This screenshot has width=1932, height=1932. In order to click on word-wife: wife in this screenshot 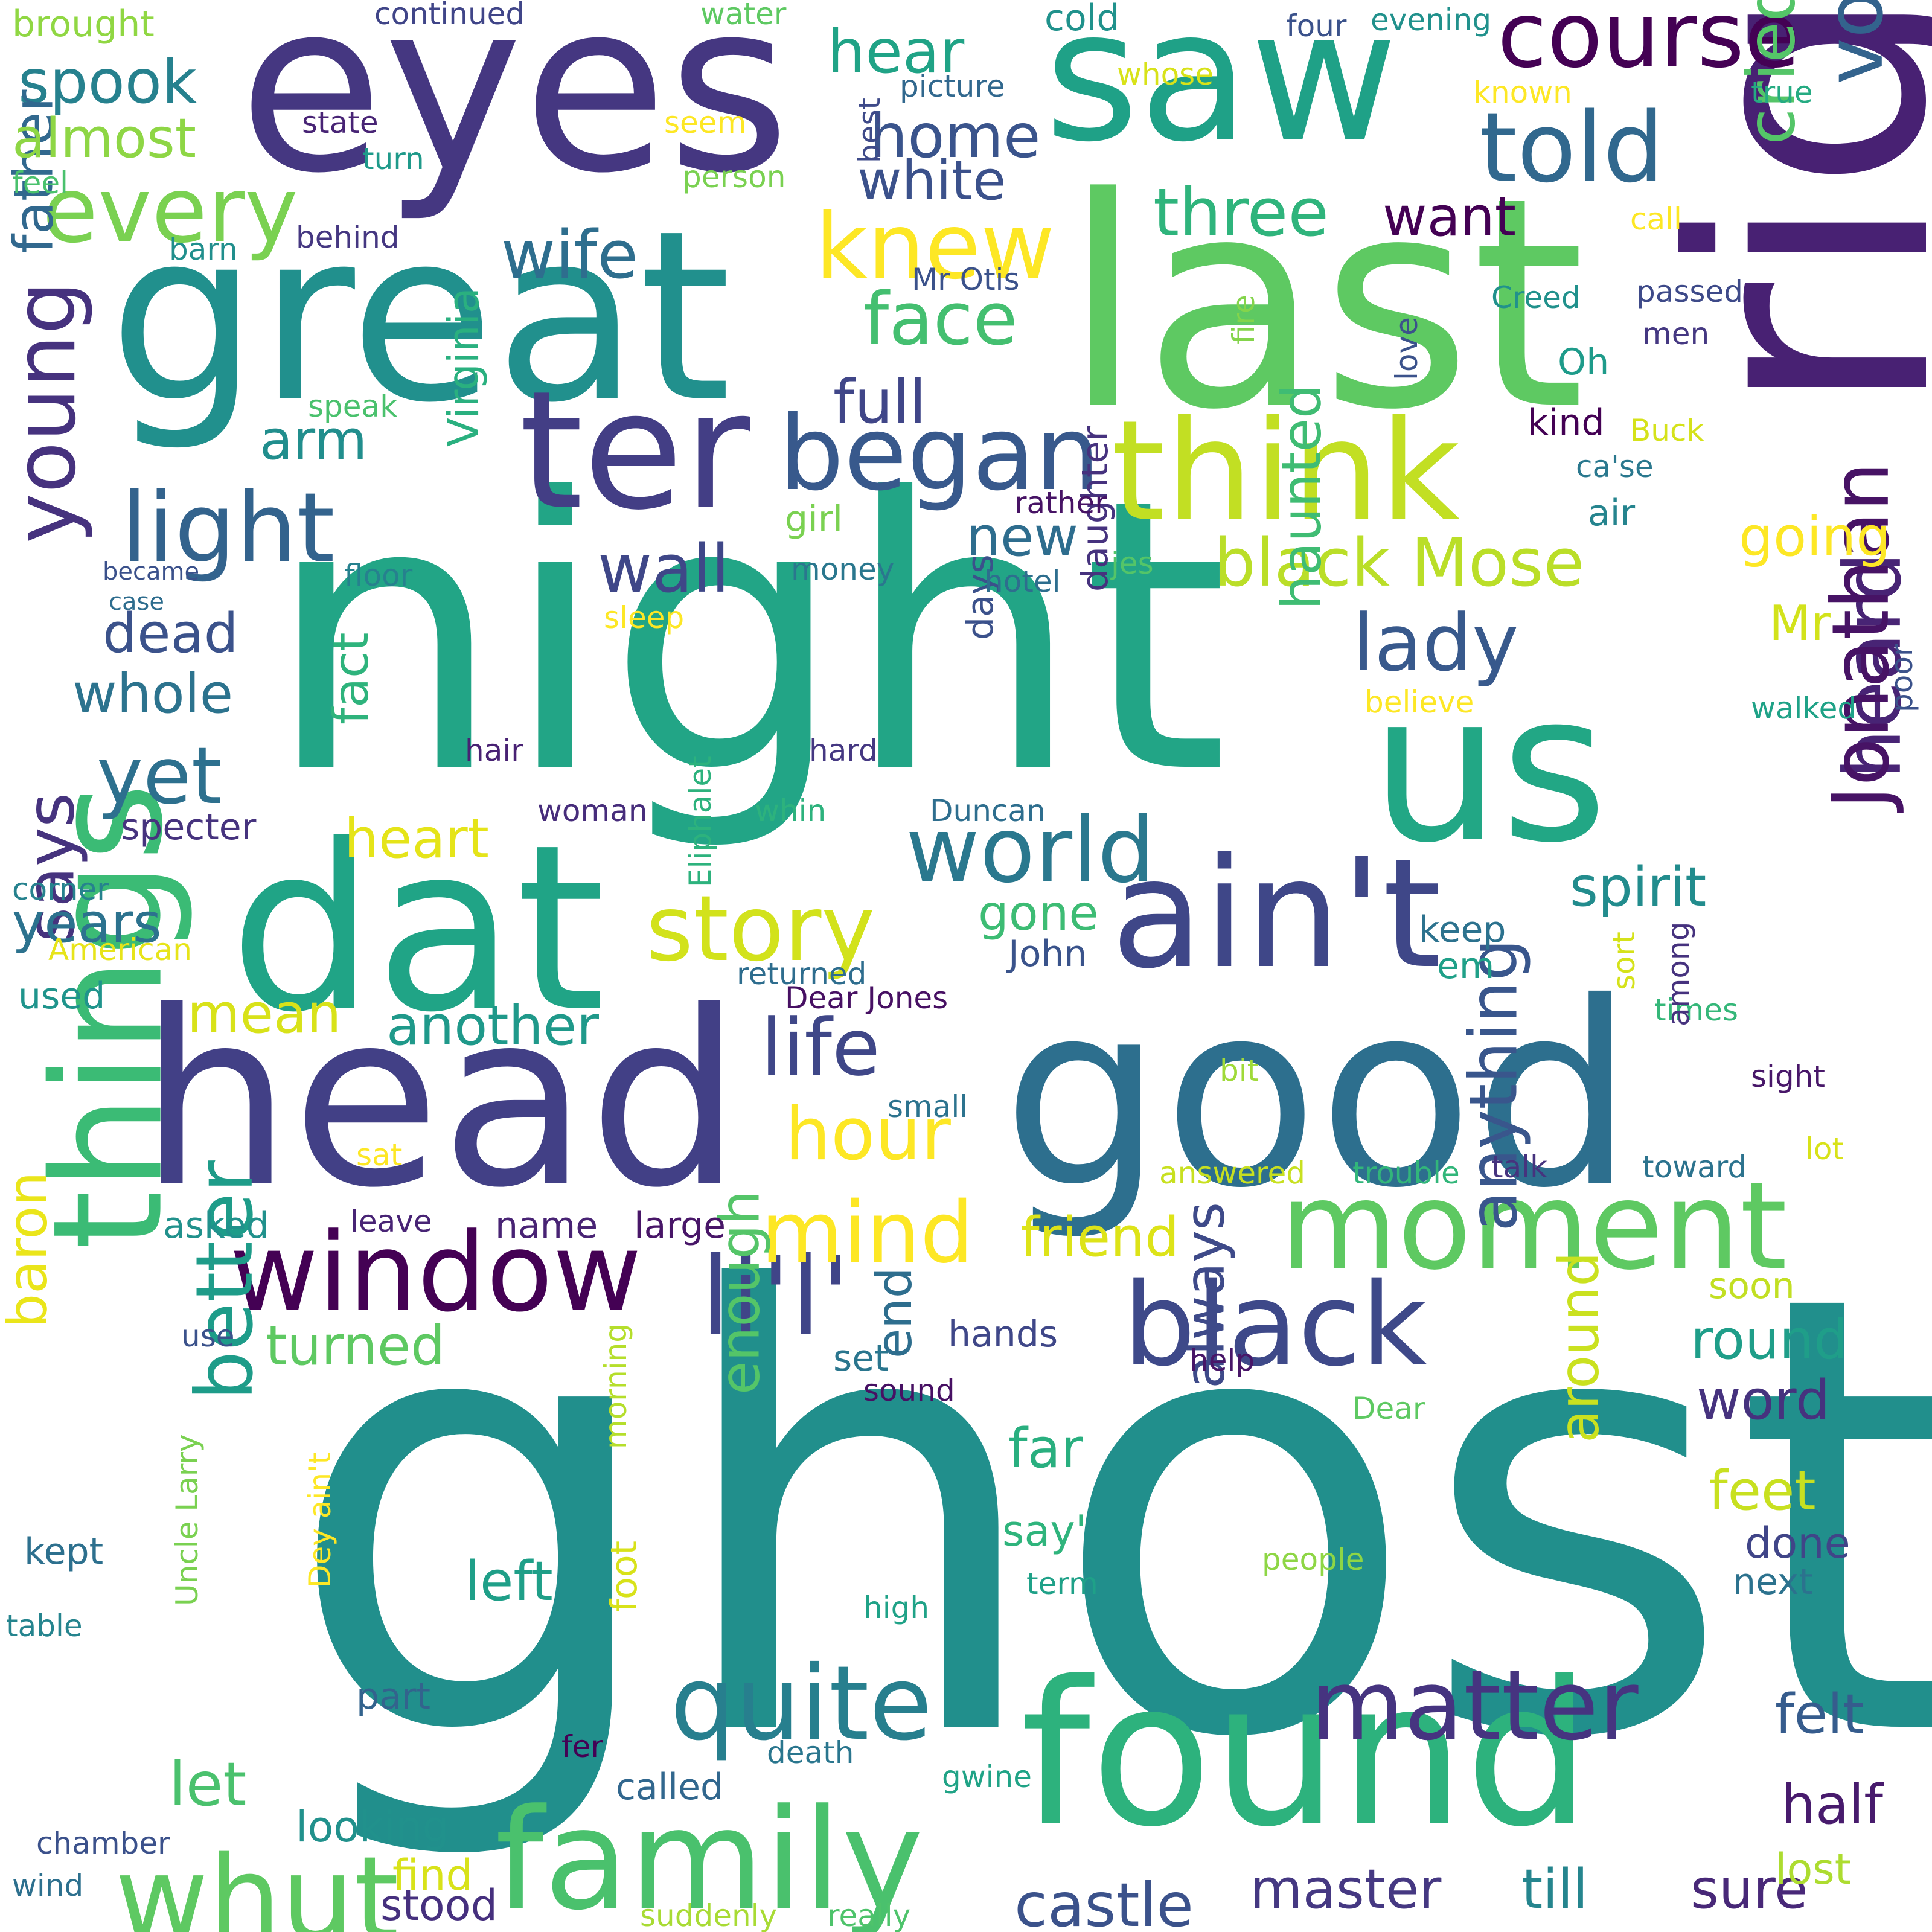, I will do `click(570, 255)`.